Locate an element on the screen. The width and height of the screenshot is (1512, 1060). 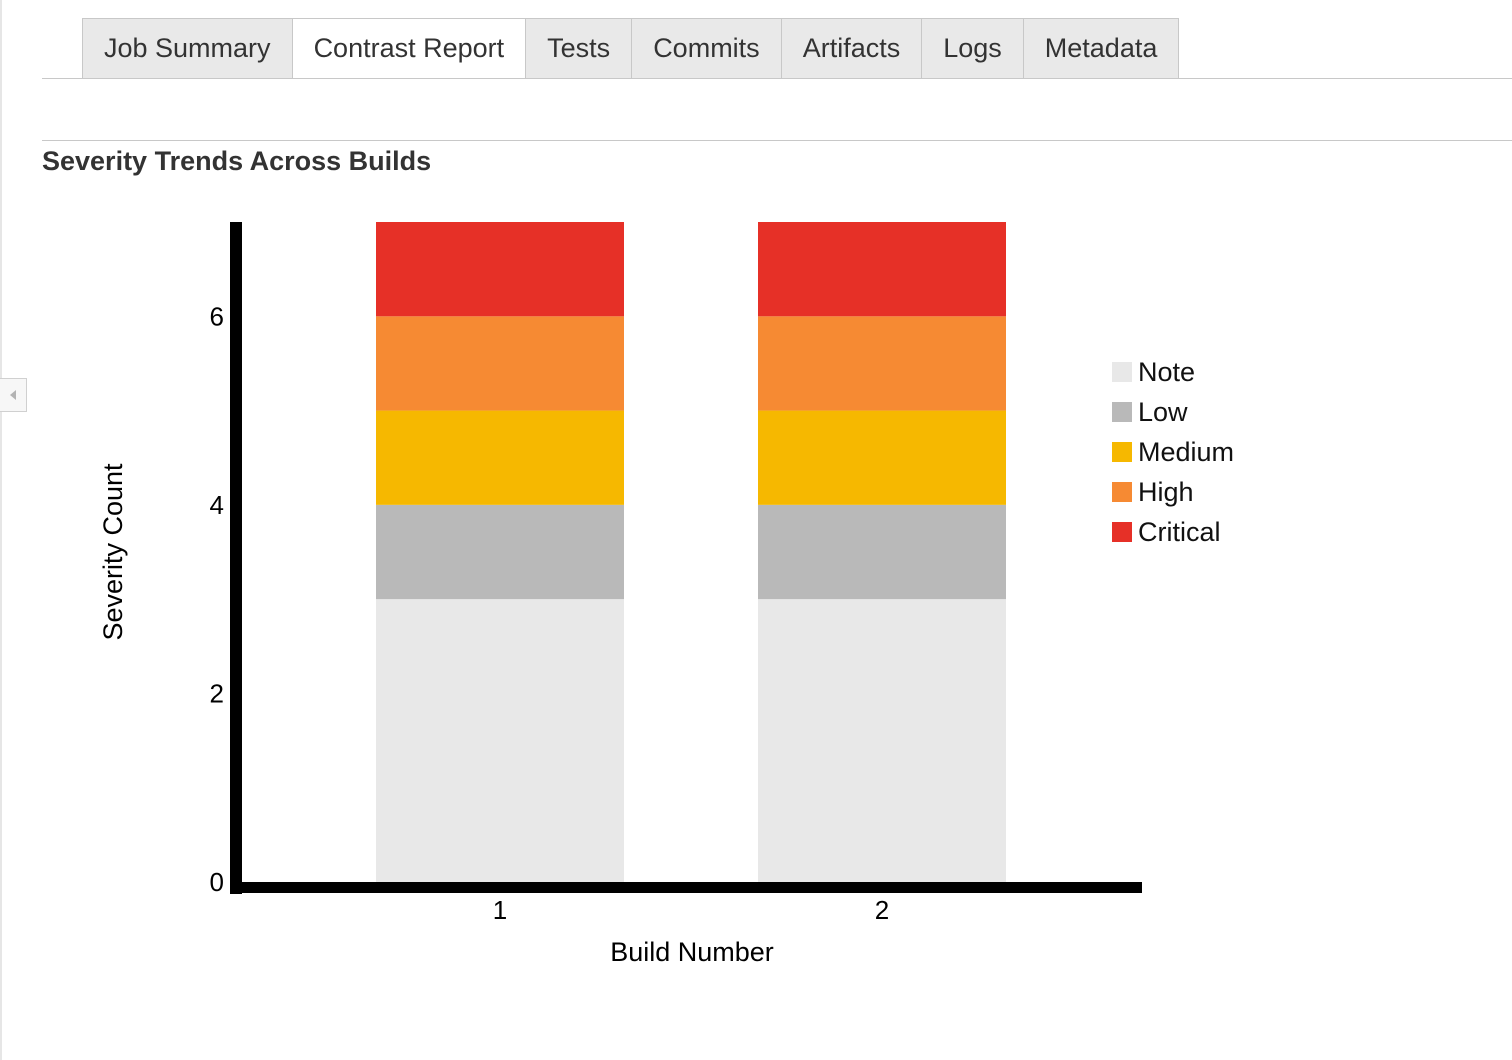
section-title: Severity Trends Across Builds is located at coordinates (237, 161).